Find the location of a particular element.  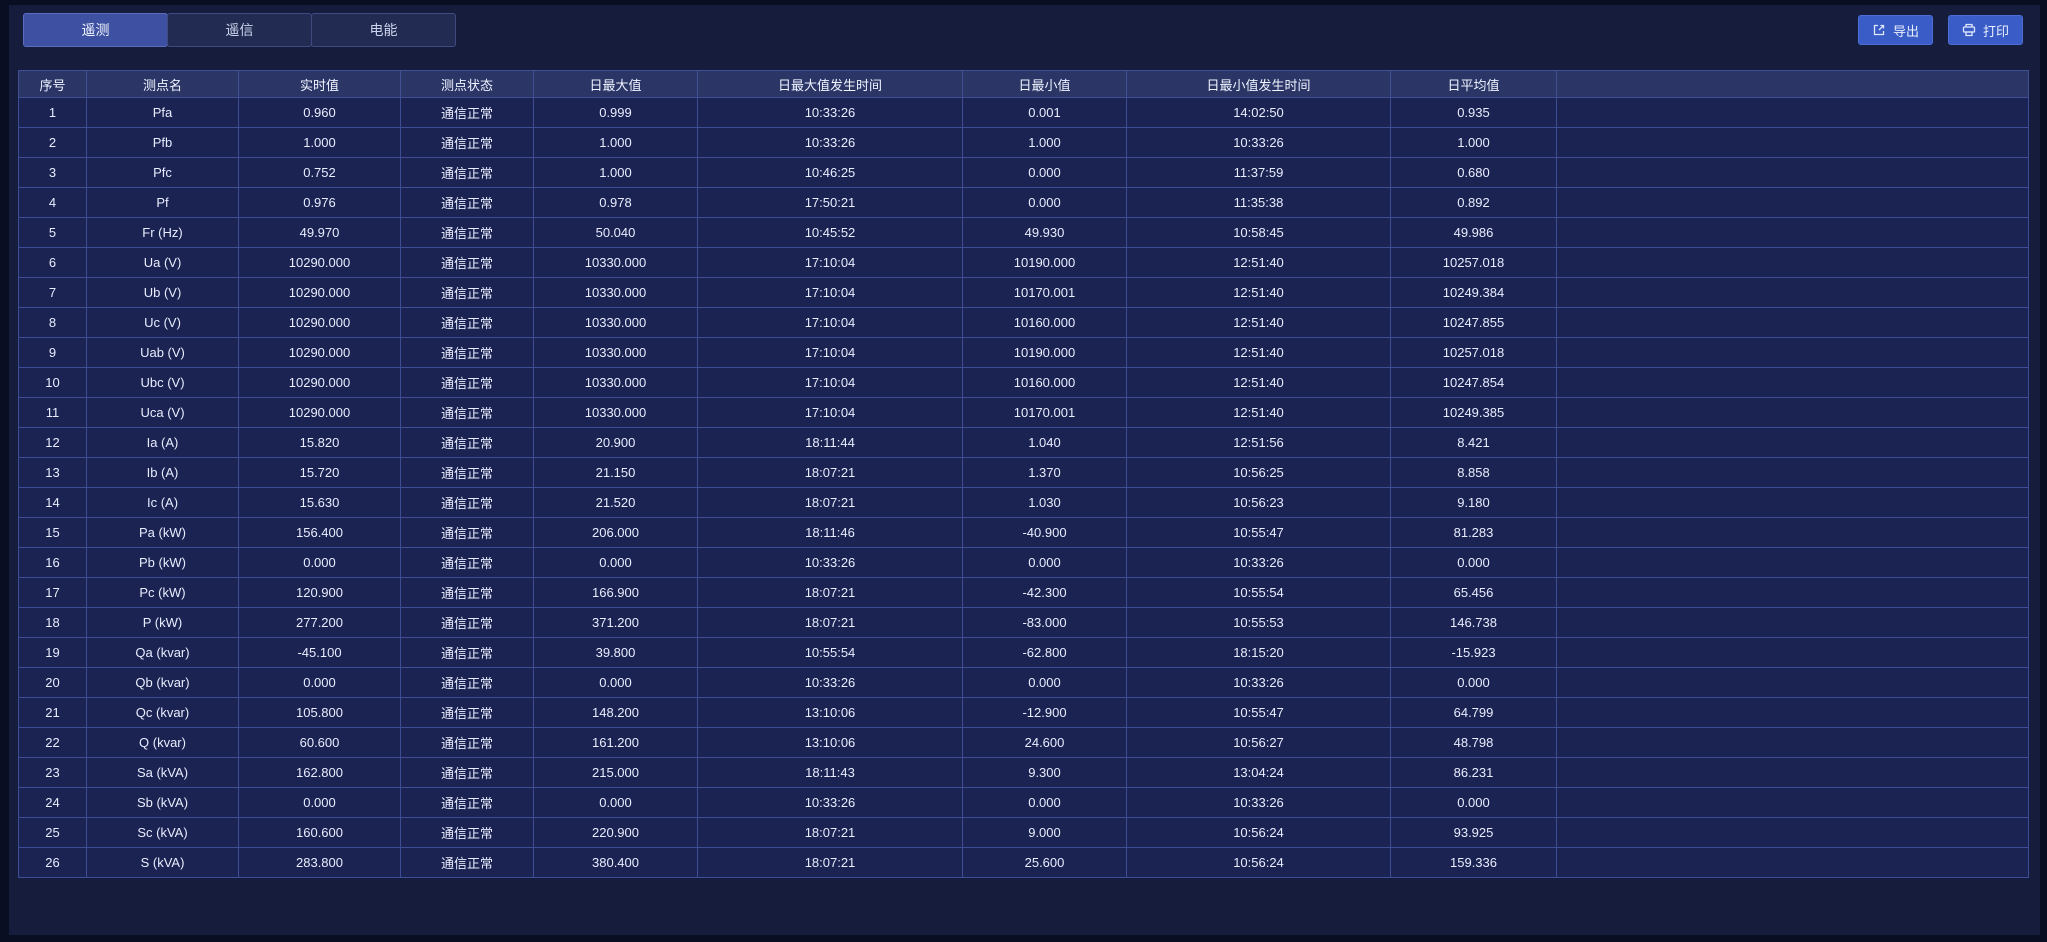

point-name: Qc (kvar) is located at coordinates (162, 712).